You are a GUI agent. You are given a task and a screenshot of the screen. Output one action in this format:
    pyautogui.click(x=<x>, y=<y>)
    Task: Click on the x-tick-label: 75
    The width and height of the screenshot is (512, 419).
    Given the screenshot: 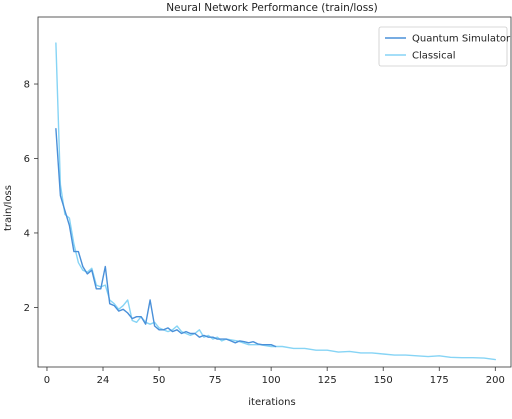 What is the action you would take?
    pyautogui.click(x=215, y=380)
    